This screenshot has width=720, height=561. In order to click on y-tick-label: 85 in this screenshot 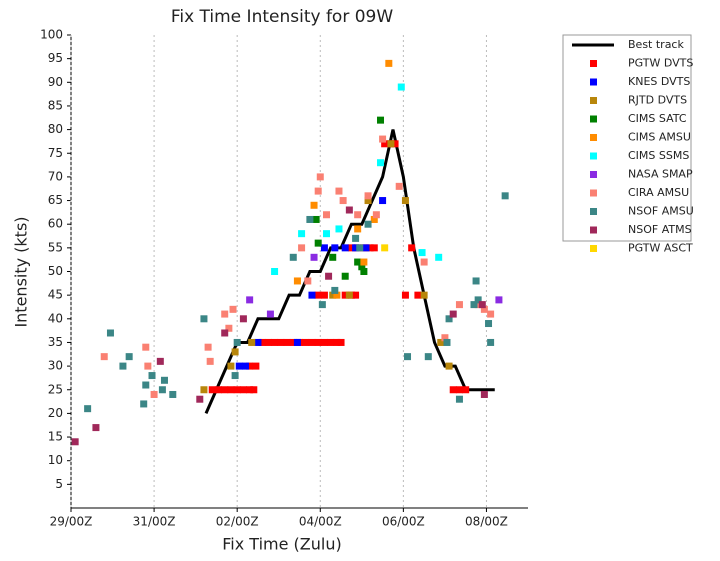, I will do `click(55, 105)`.